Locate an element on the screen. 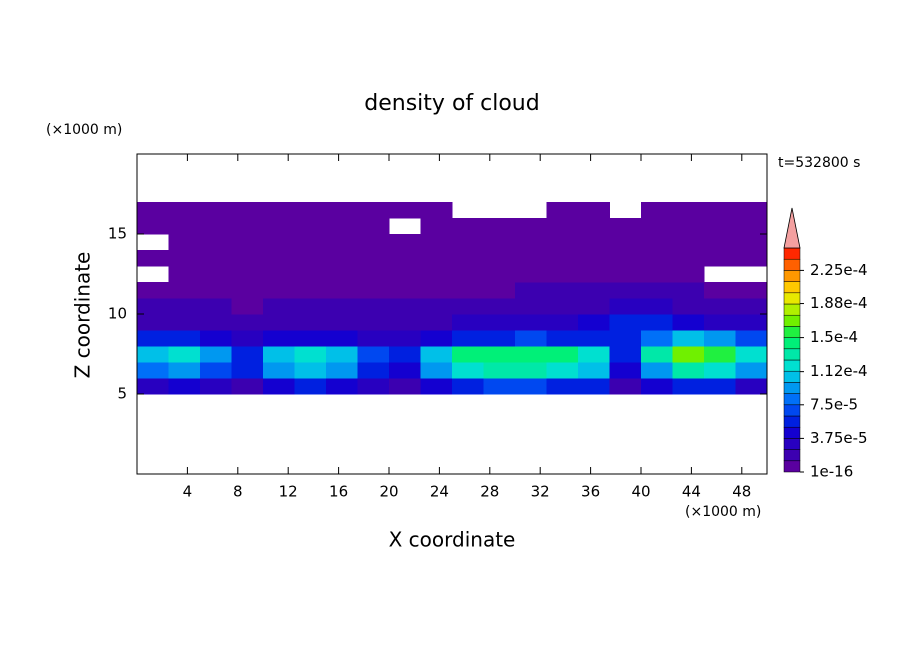 The image size is (904, 658). y-label: Z coordinate is located at coordinates (83, 315).